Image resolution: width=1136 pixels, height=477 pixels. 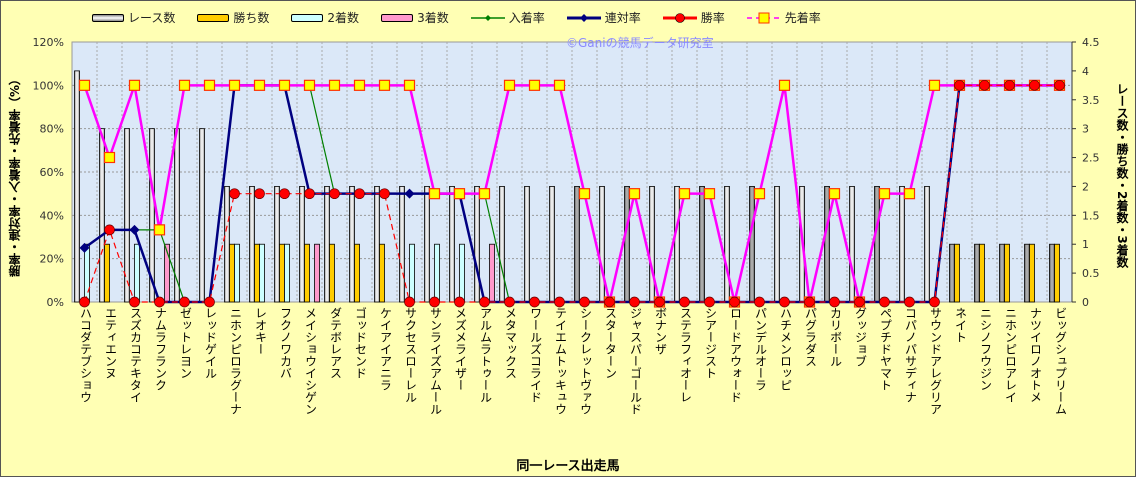 What do you see at coordinates (1091, 100) in the screenshot?
I see `right-tick-label: 3.5` at bounding box center [1091, 100].